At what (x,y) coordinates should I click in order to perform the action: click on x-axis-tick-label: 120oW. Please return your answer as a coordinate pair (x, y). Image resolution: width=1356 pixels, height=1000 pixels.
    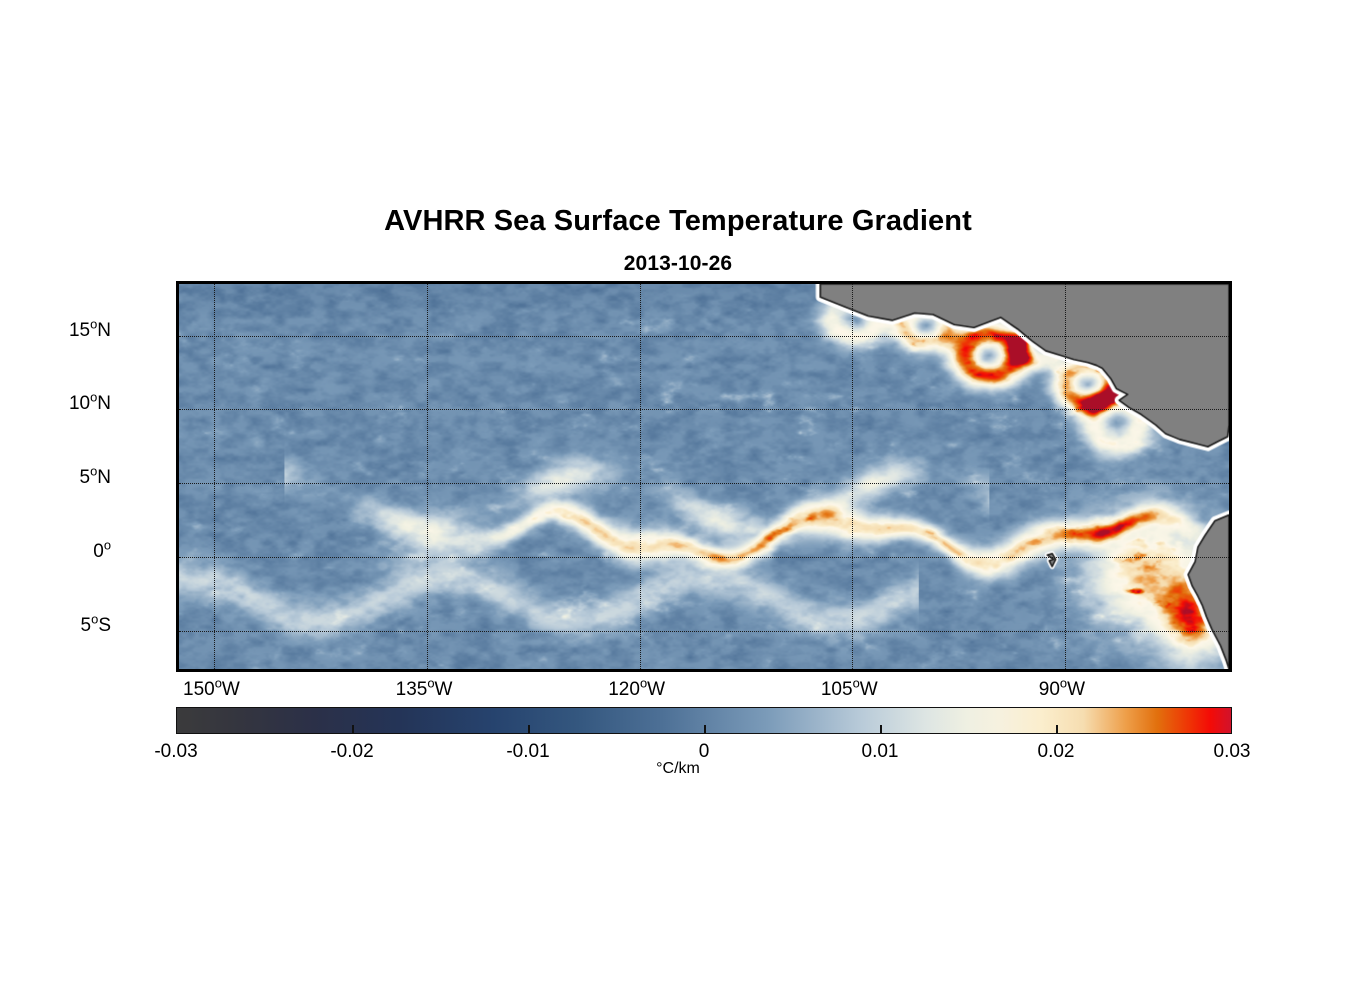
    Looking at the image, I should click on (637, 687).